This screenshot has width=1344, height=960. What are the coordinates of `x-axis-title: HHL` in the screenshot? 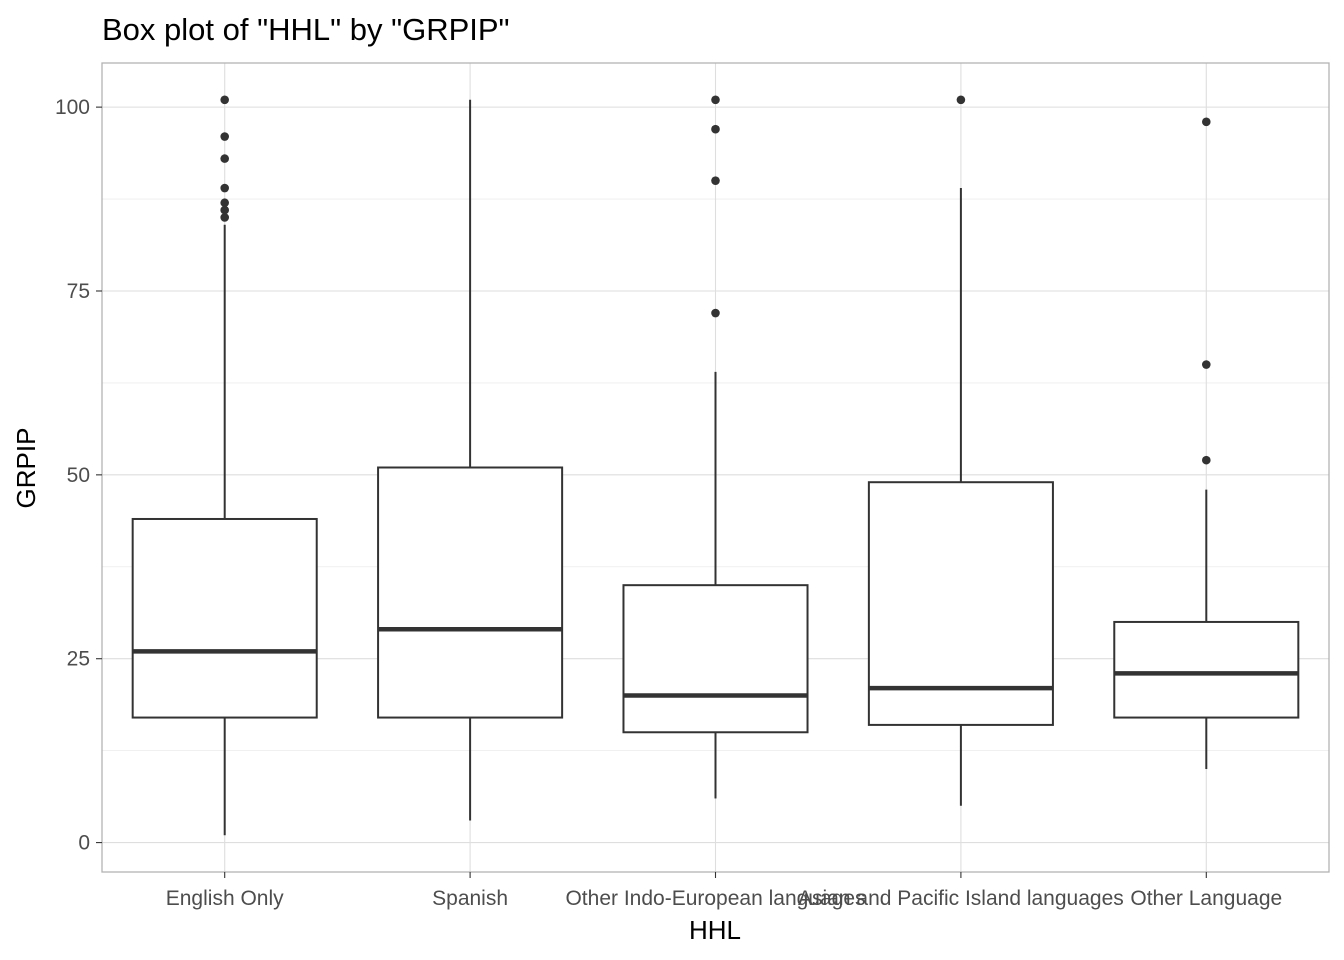 It's located at (715, 930).